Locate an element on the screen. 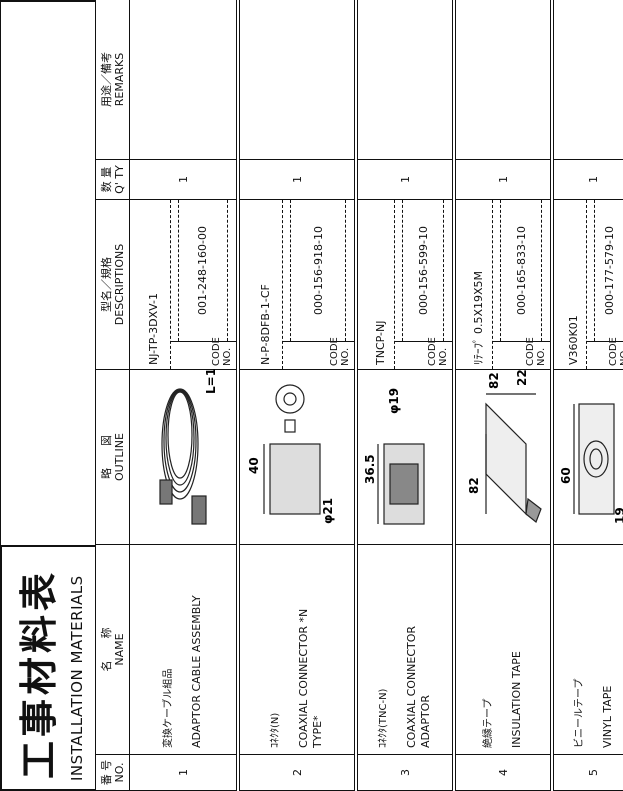 This screenshot has height=791, width=623. column-header-ja: 番 号 is located at coordinates (106, 772).